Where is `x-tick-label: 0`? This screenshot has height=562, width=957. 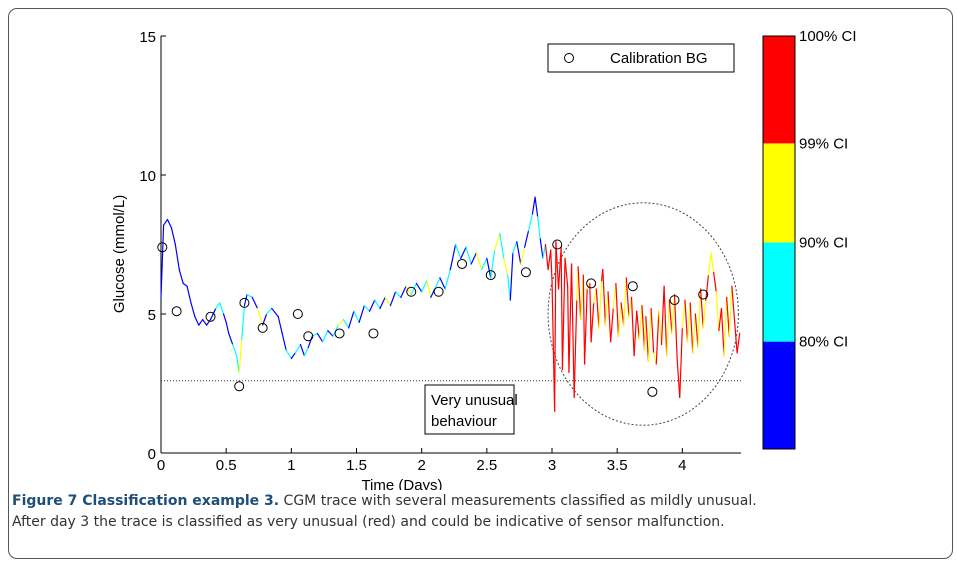
x-tick-label: 0 is located at coordinates (161, 465).